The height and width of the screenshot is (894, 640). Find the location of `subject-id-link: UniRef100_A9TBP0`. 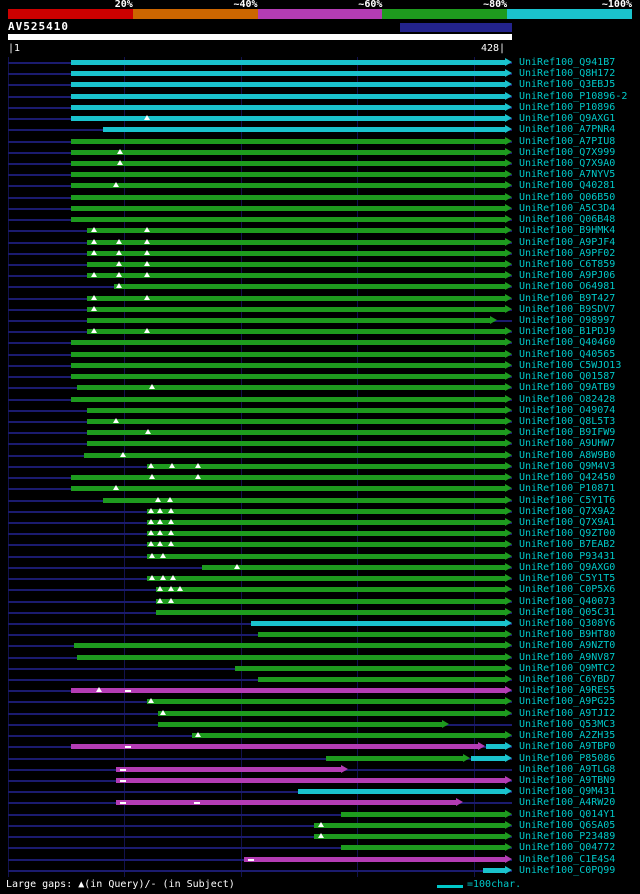

subject-id-link: UniRef100_A9TBP0 is located at coordinates (567, 747).